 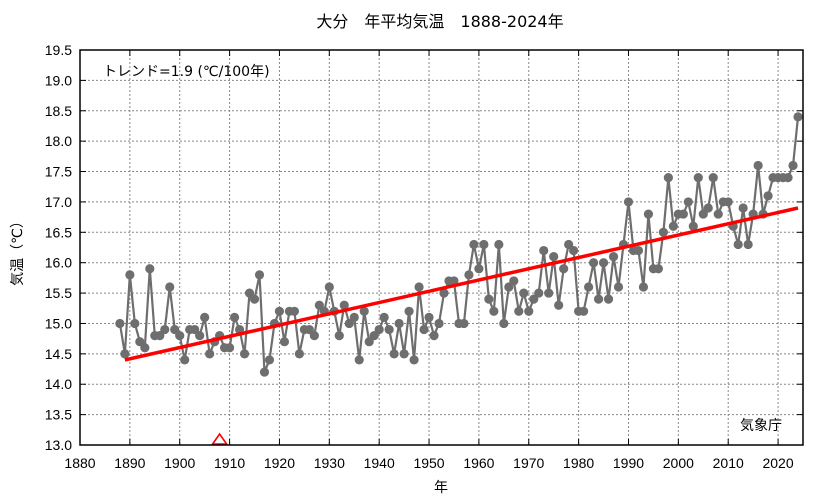 I want to click on y-tick-label: 14.5, so click(x=58, y=354).